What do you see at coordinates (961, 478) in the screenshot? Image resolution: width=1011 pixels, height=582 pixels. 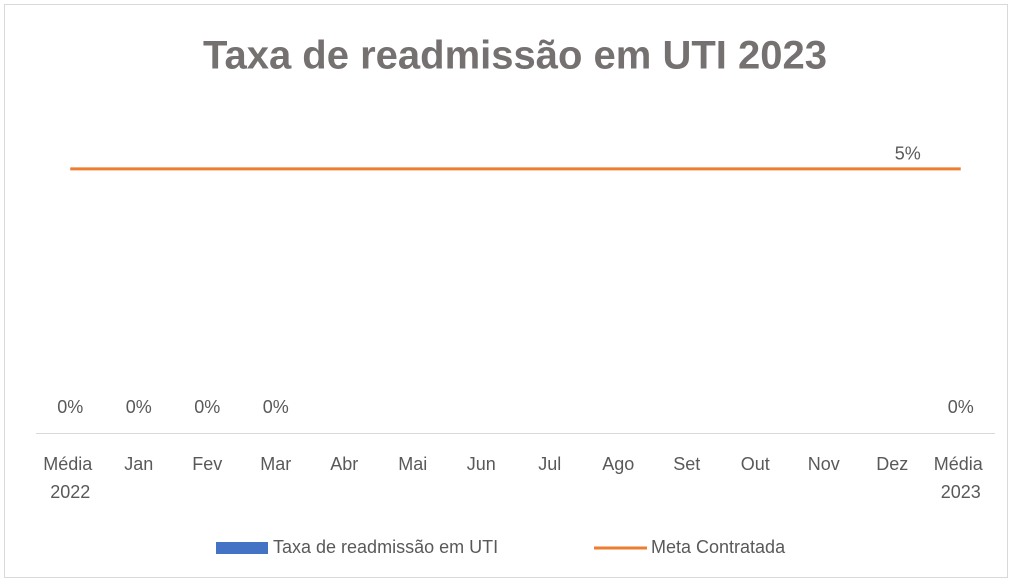 I see `x-tick-label: Média 2023` at bounding box center [961, 478].